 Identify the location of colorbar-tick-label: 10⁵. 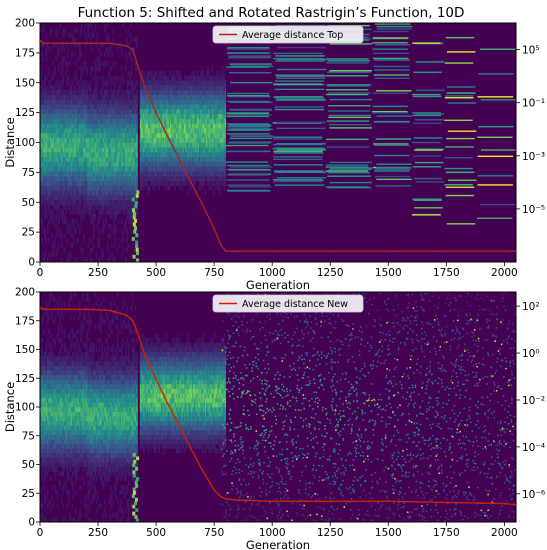
(531, 51).